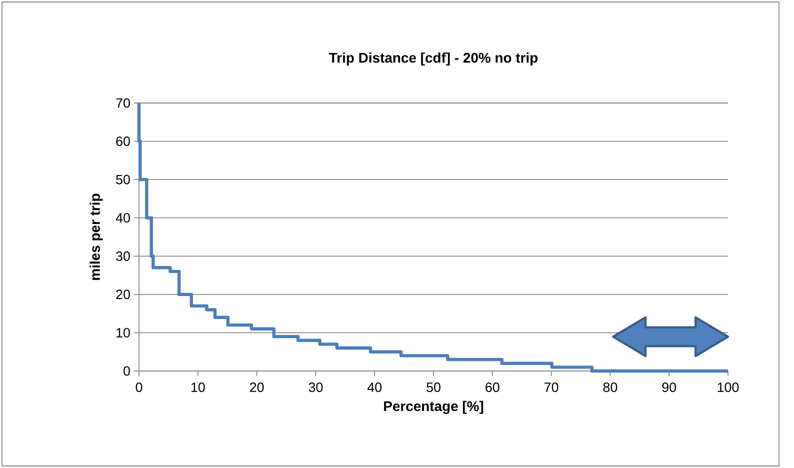 The width and height of the screenshot is (794, 468). Describe the element at coordinates (123, 103) in the screenshot. I see `y-tick-label: 70` at that location.